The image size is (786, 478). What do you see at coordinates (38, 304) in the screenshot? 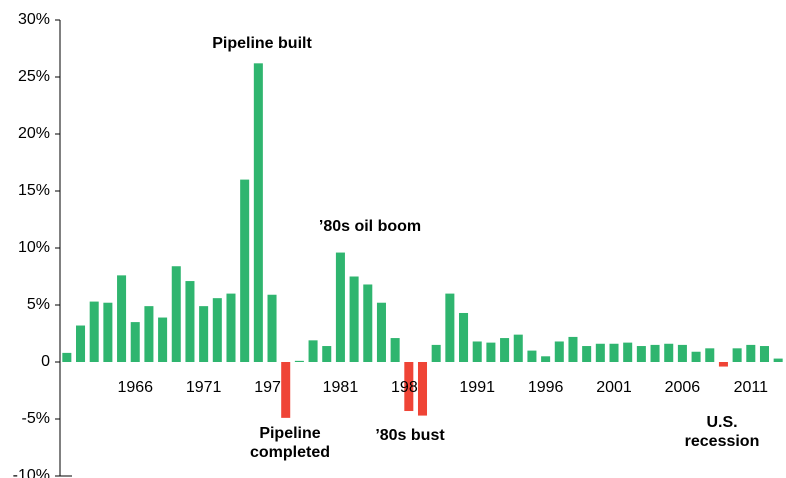
I see `y-tick-label: 5%` at bounding box center [38, 304].